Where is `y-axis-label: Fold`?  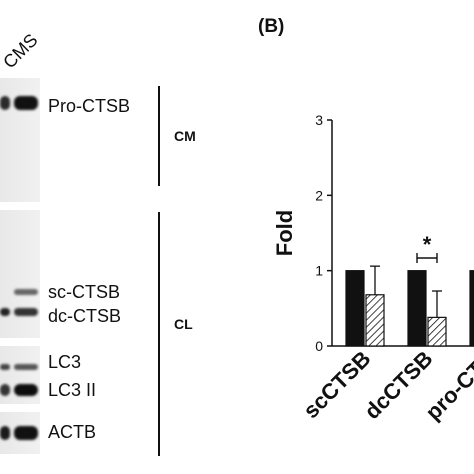 y-axis-label: Fold is located at coordinates (284, 233).